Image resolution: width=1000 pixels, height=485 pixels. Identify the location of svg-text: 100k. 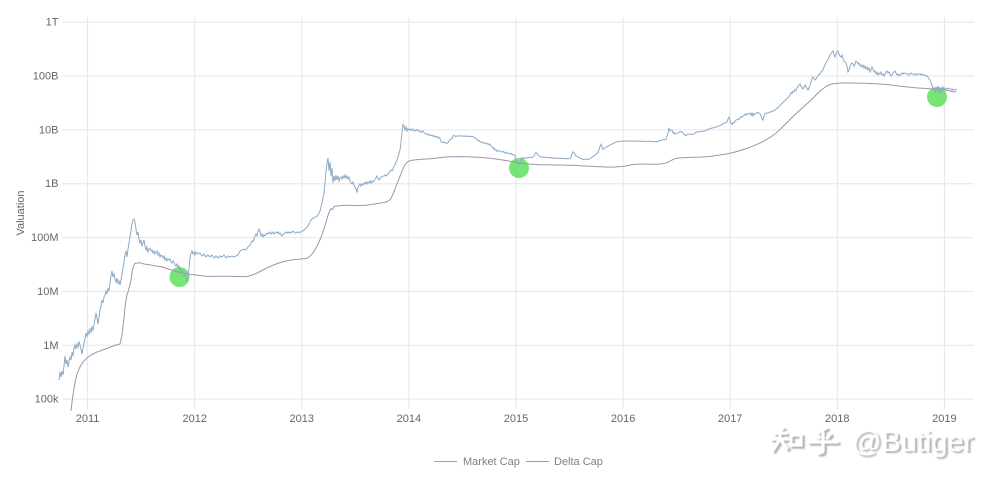
(47, 400).